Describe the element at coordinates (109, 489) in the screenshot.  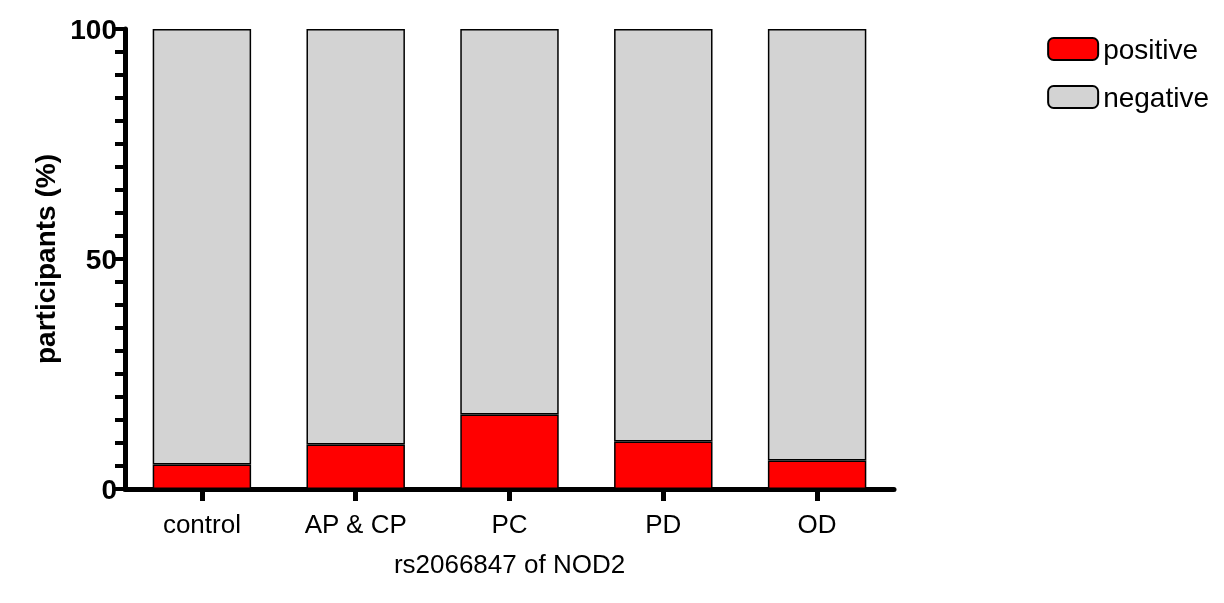
I see `y-tick-label: 0` at that location.